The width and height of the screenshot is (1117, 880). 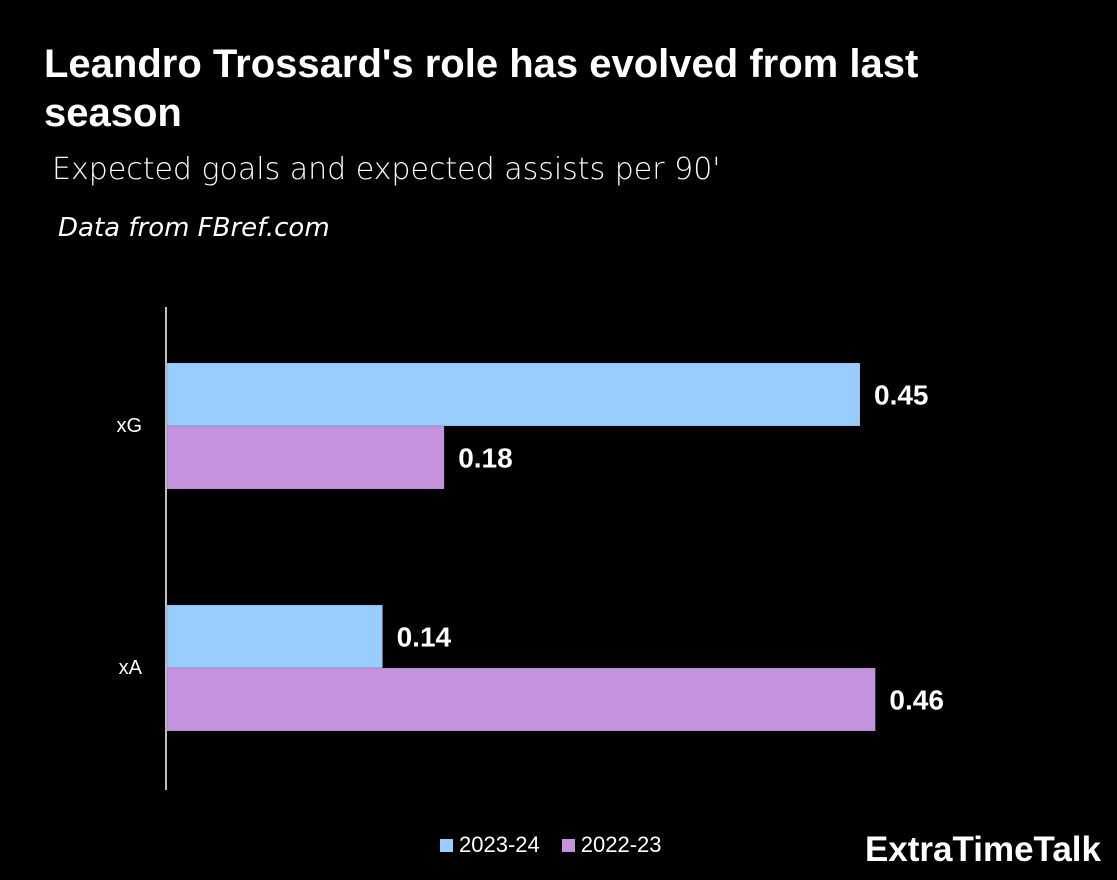 What do you see at coordinates (551, 845) in the screenshot?
I see `chart-legend: 2023-24 2022-23` at bounding box center [551, 845].